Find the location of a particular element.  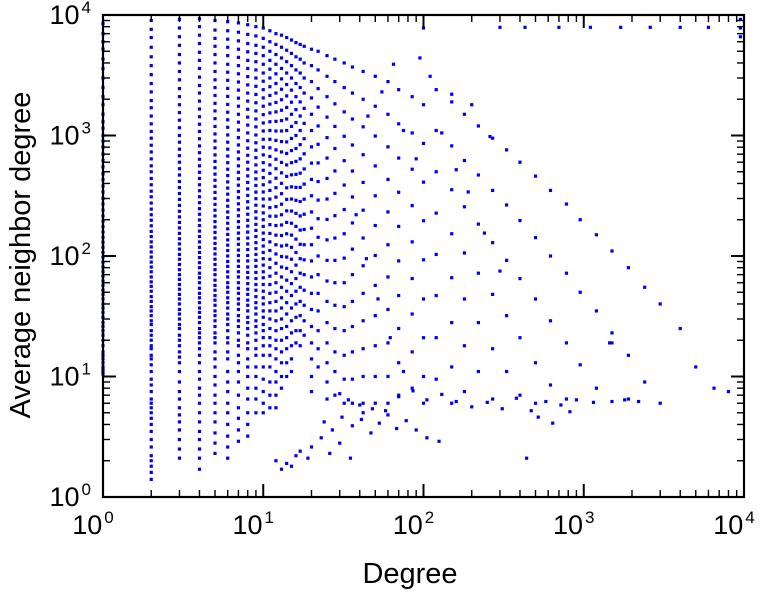

svg-text: Average neighbor degree is located at coordinates (21, 255).